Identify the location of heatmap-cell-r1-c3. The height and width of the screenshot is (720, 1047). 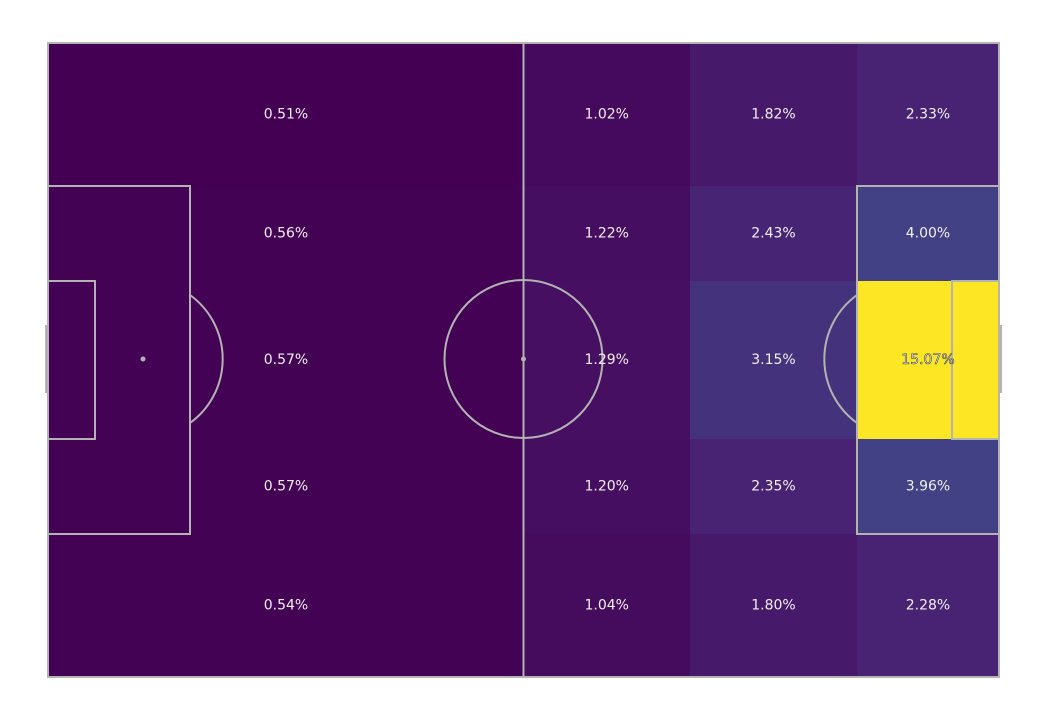
(773, 114).